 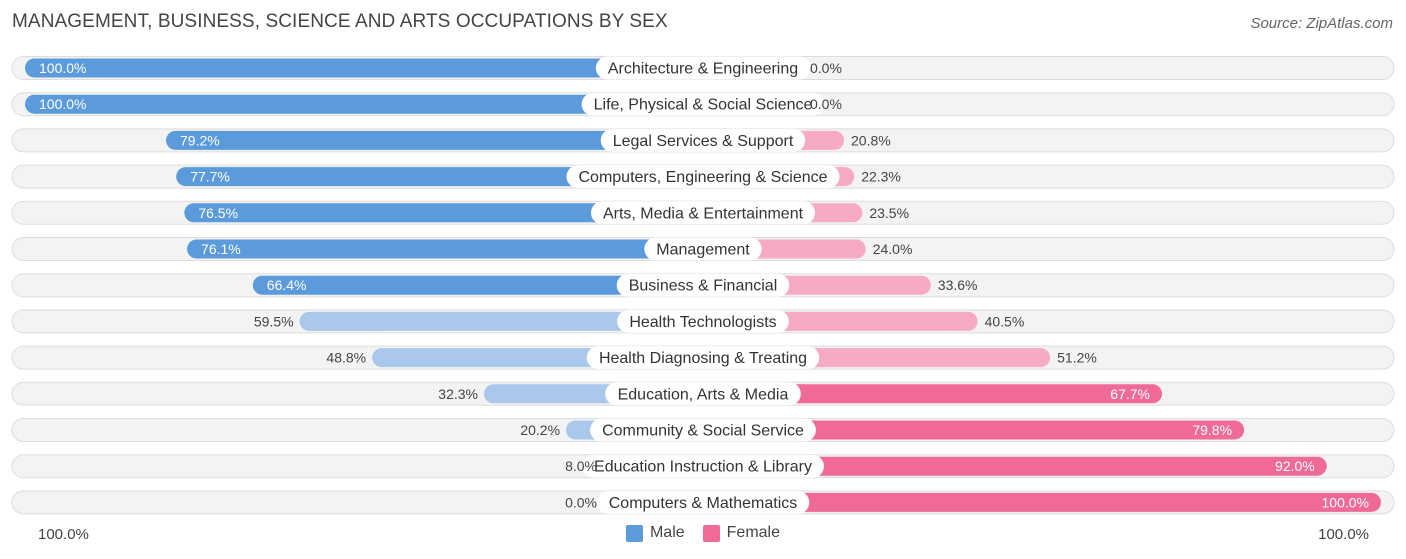 What do you see at coordinates (634, 533) in the screenshot?
I see `legend-swatch-male` at bounding box center [634, 533].